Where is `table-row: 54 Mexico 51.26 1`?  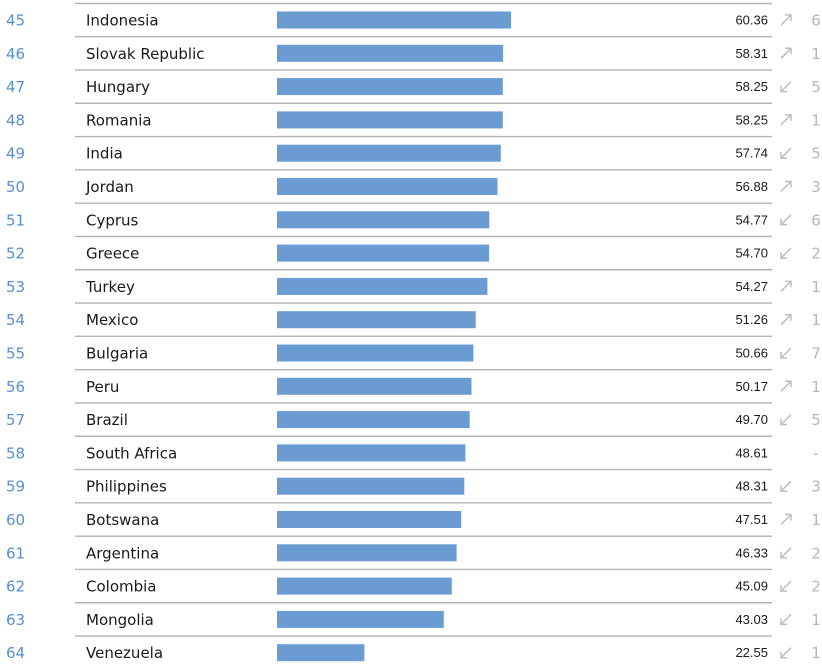
table-row: 54 Mexico 51.26 1 is located at coordinates (413, 324).